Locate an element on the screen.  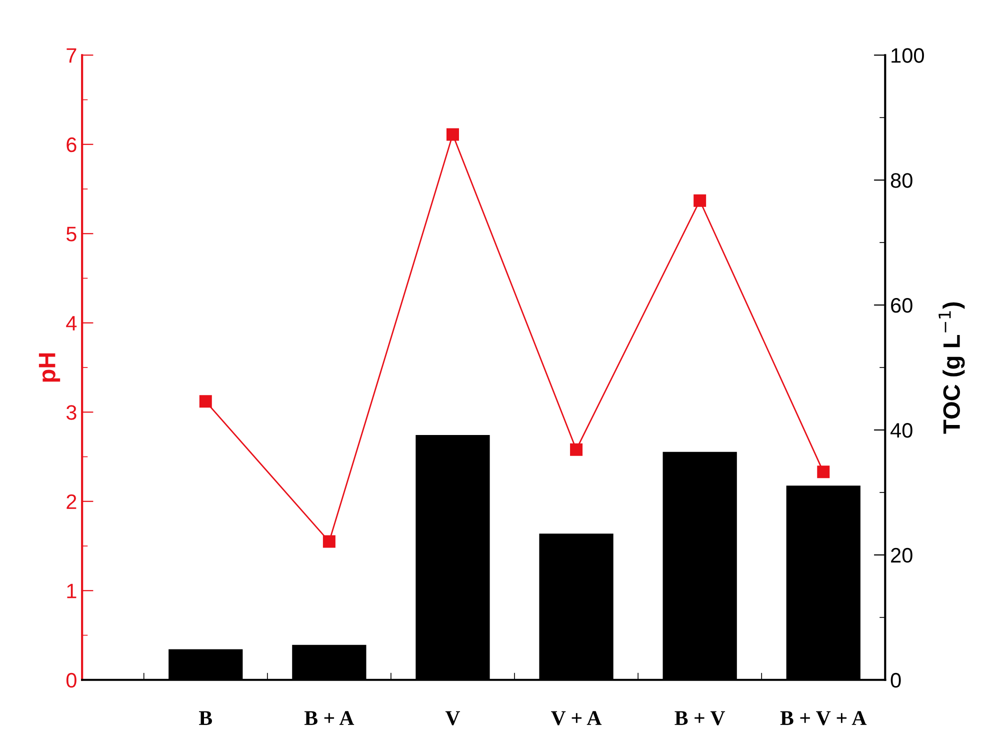
y-tick-label: 1 is located at coordinates (71, 591).